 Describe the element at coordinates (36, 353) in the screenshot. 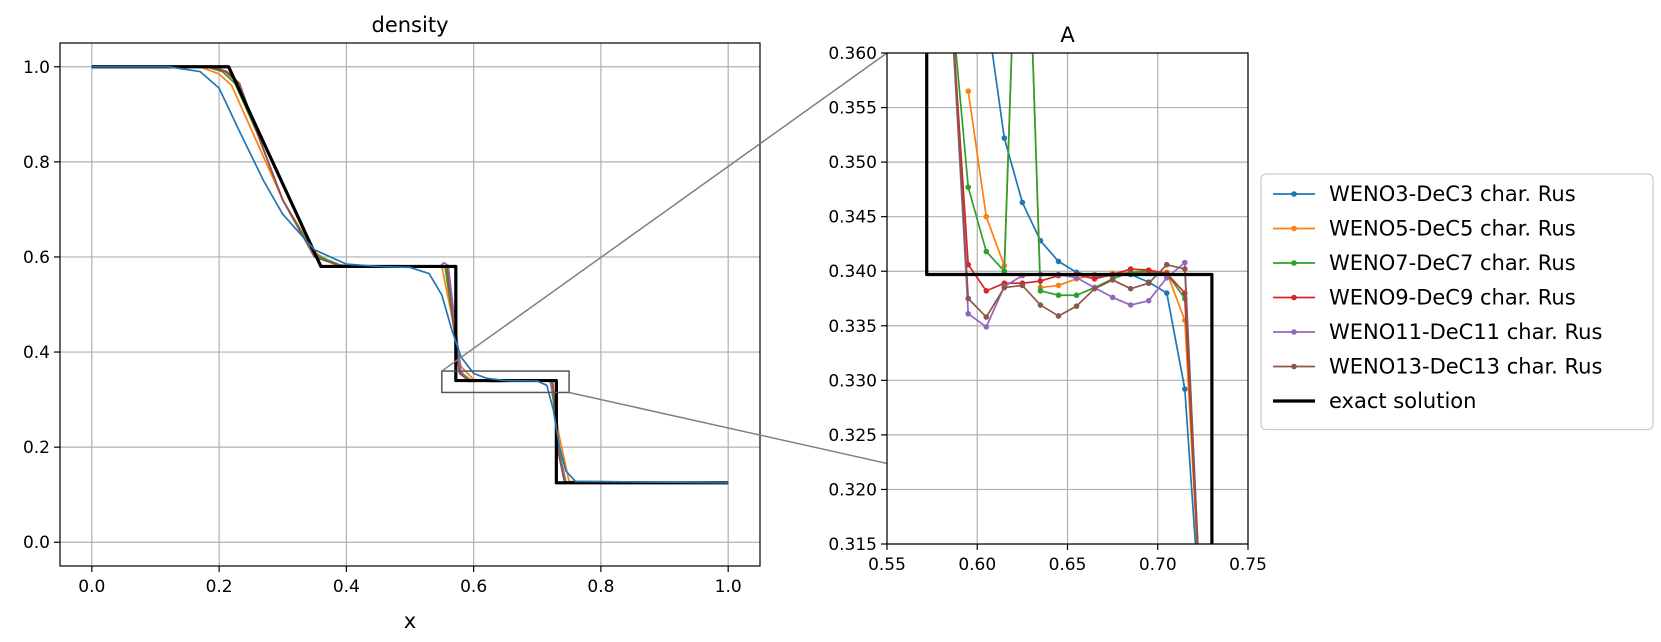

I see `main-ytick-label: 0.4` at that location.